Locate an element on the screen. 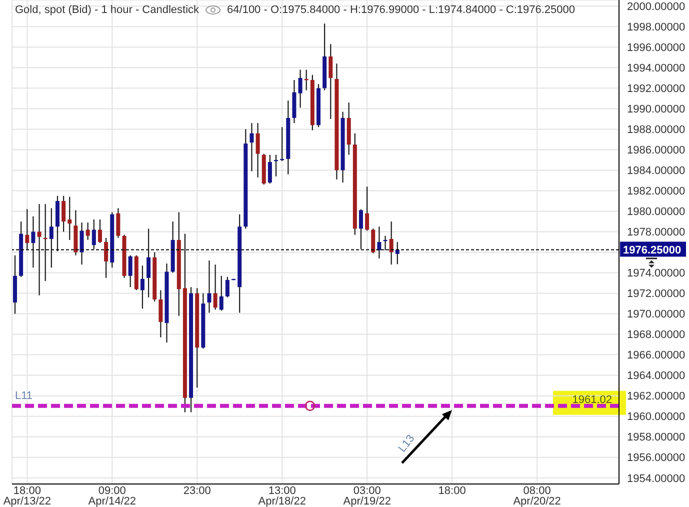 The width and height of the screenshot is (689, 507). y-tick-label: 1974.00000 is located at coordinates (656, 274).